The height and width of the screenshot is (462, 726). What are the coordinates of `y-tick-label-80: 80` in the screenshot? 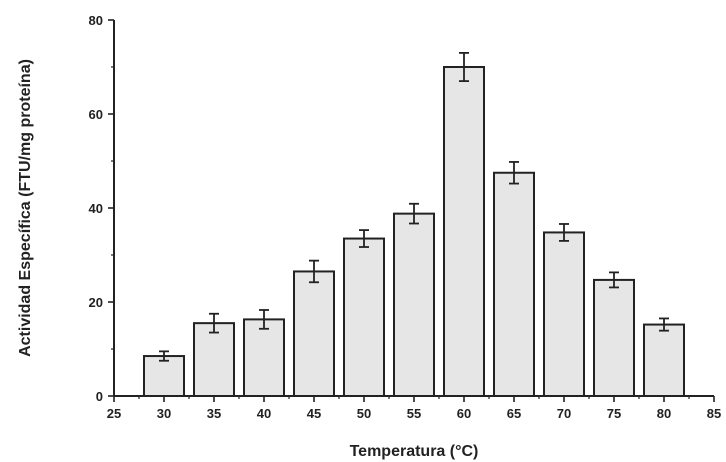 It's located at (96, 20).